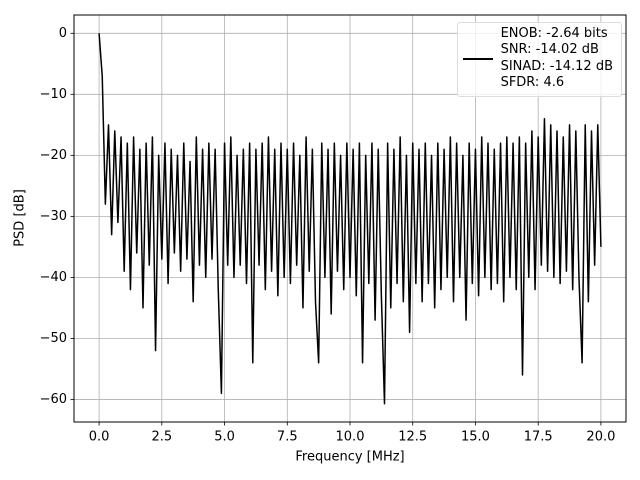  I want to click on x-tick-label: 7.5, so click(287, 437).